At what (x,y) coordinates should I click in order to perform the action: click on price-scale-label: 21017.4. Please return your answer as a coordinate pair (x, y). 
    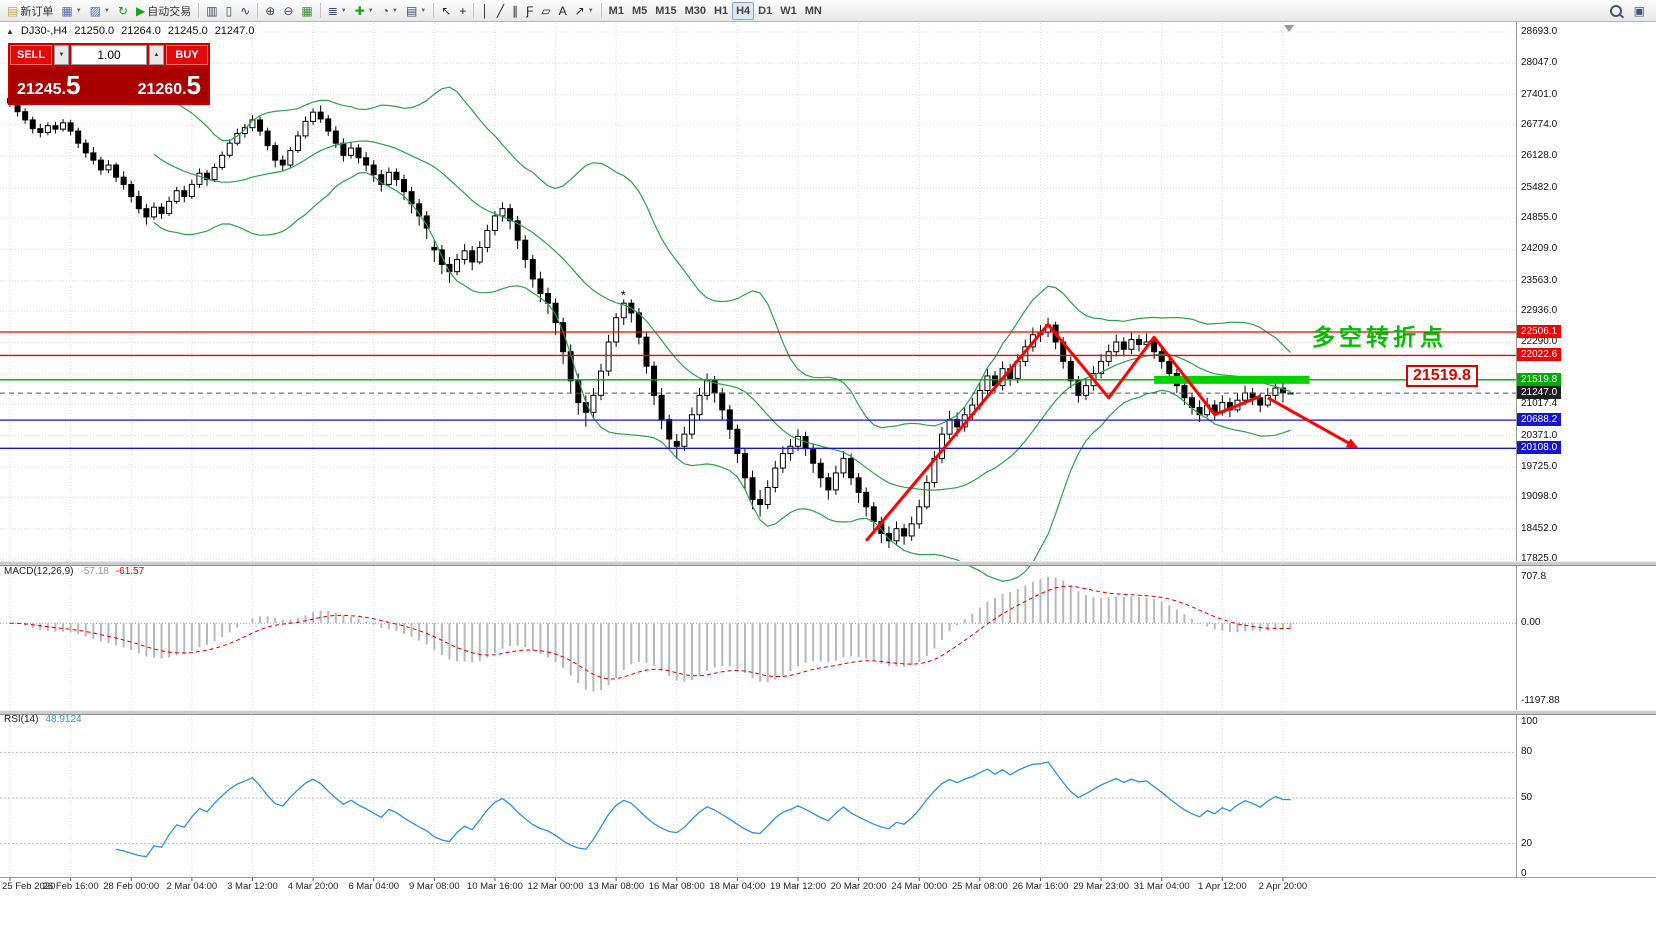
    Looking at the image, I should click on (1539, 404).